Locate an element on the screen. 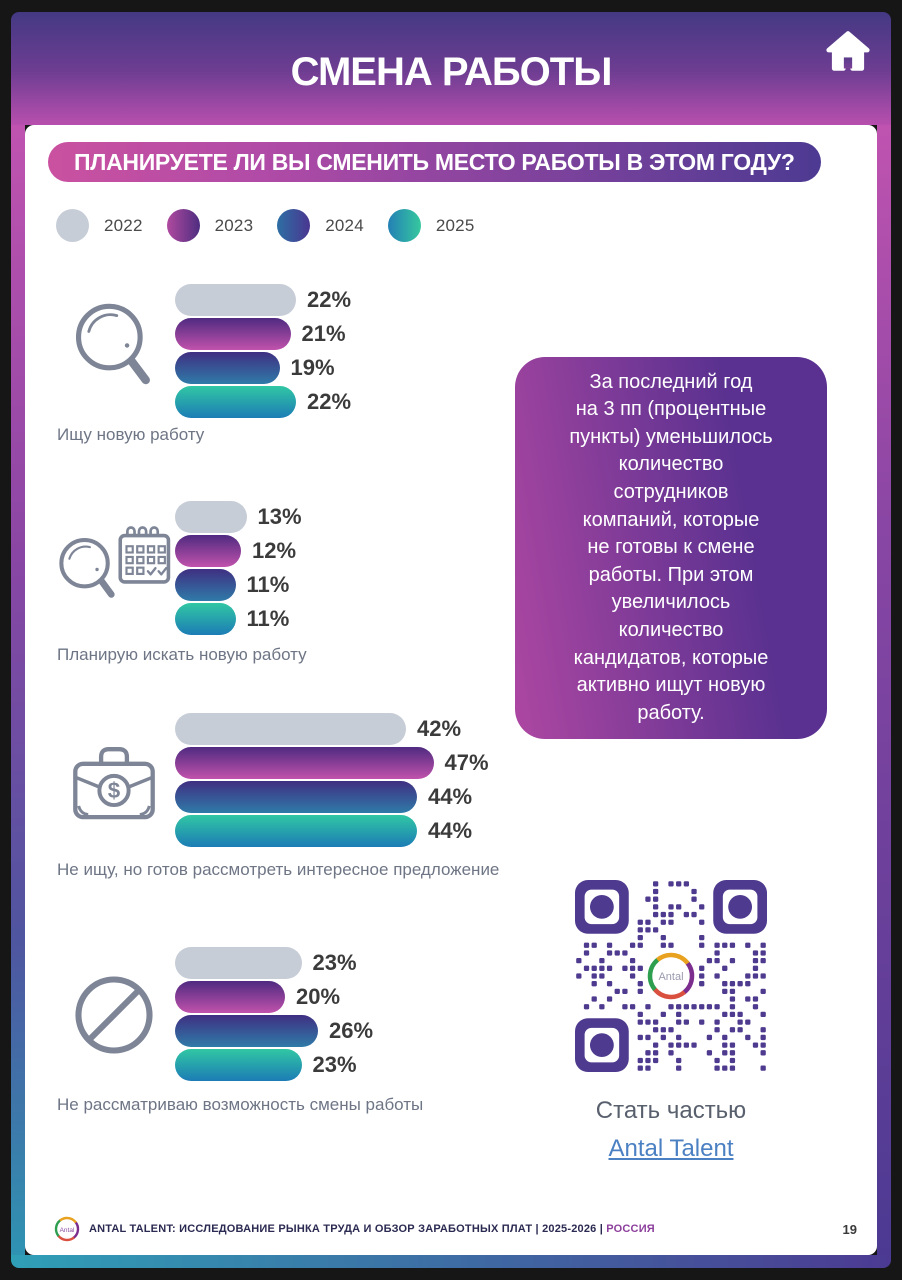 The width and height of the screenshot is (902, 1280). antal-talent-link: Antal Talent is located at coordinates (671, 1148).